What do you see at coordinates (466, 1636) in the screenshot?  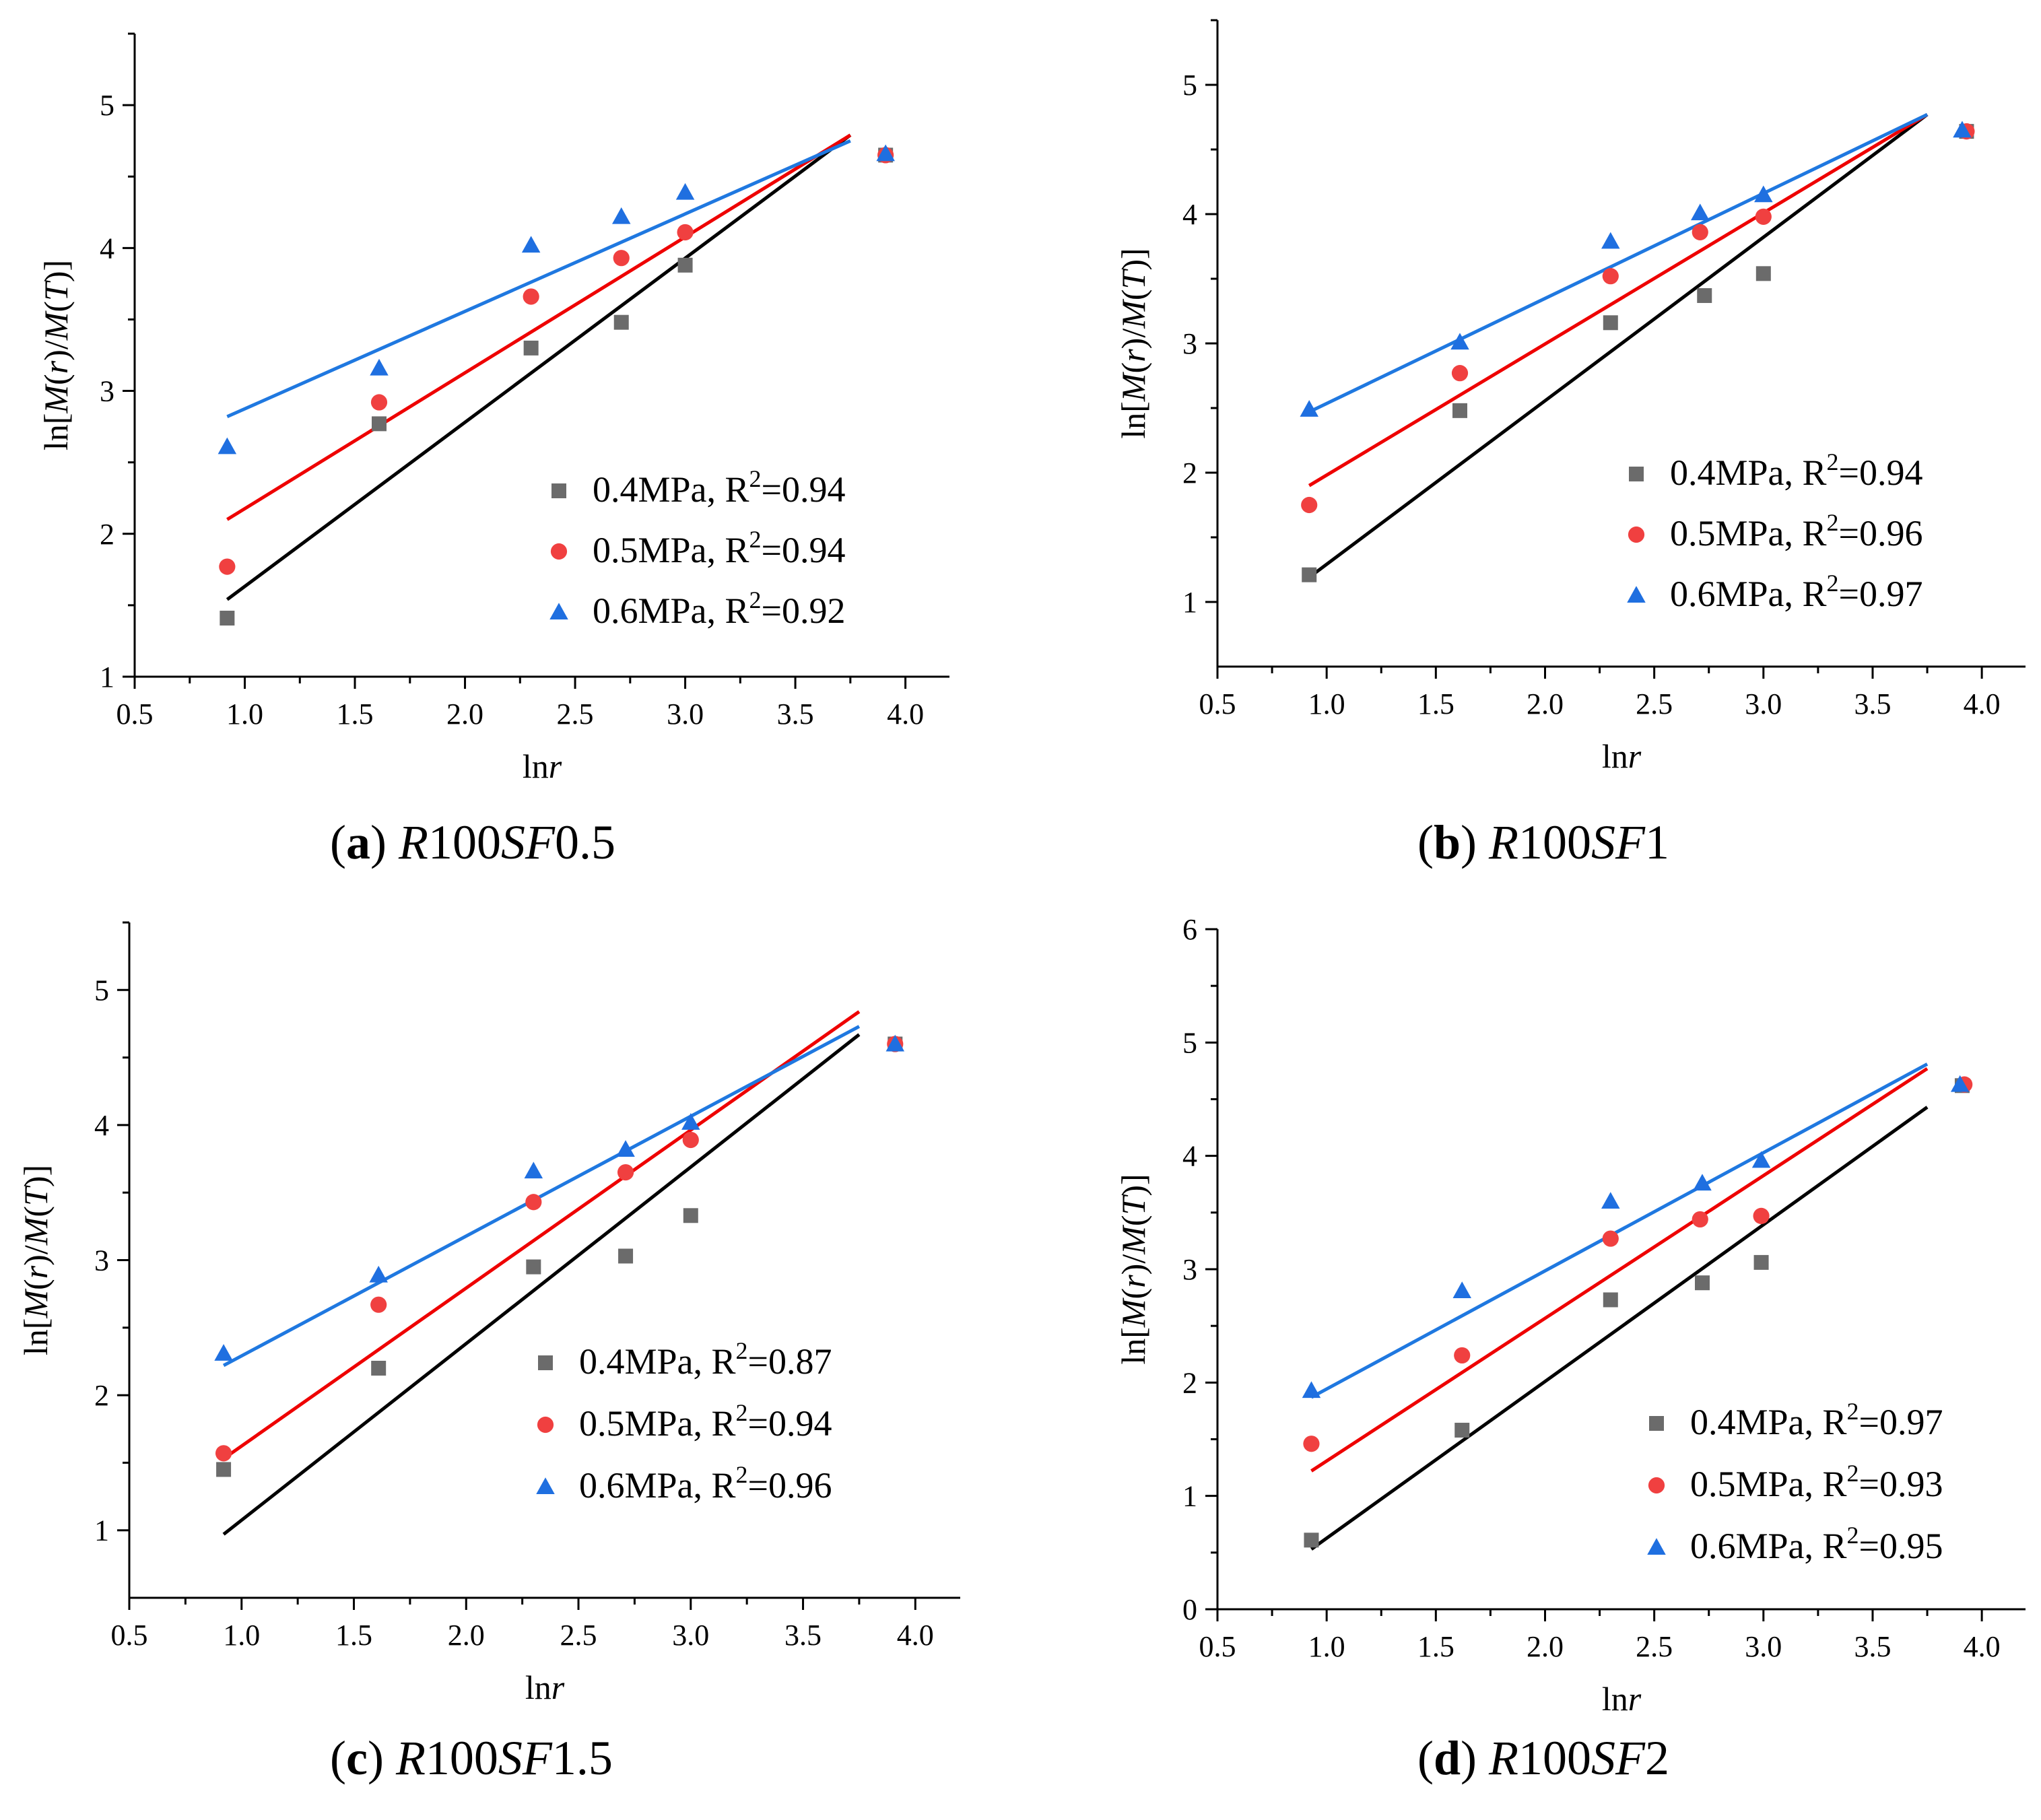 I see `x-tick-label: 2.0` at bounding box center [466, 1636].